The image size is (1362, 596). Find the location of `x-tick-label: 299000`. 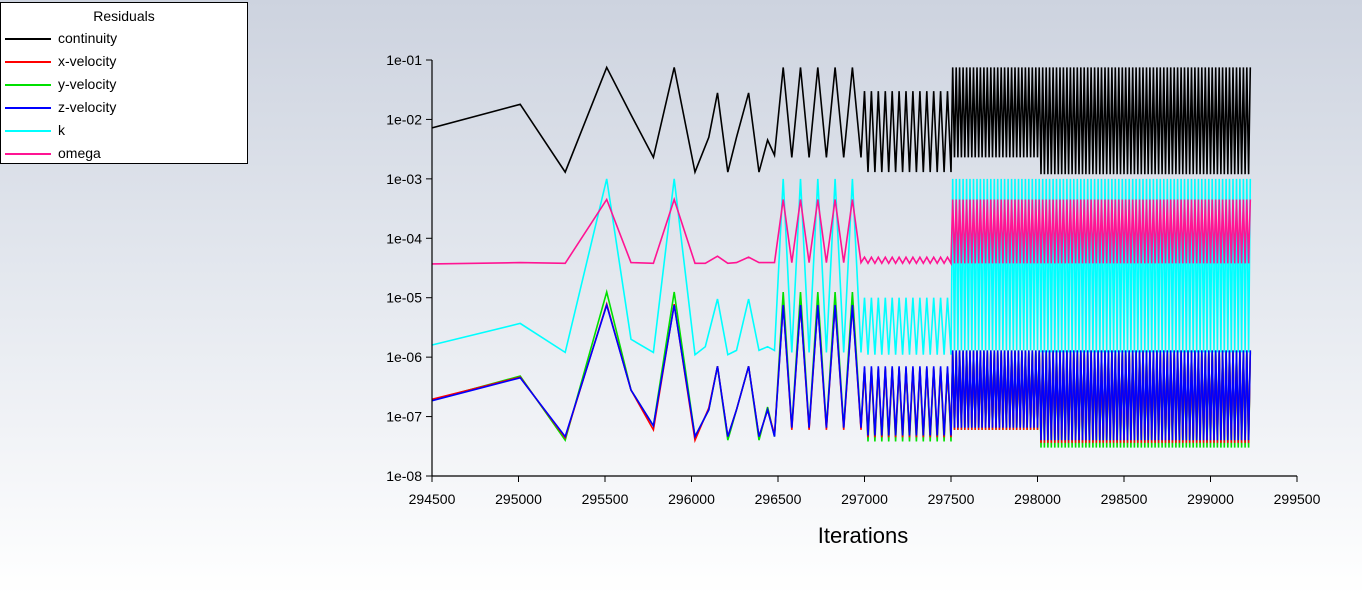

x-tick-label: 299000 is located at coordinates (1210, 499).